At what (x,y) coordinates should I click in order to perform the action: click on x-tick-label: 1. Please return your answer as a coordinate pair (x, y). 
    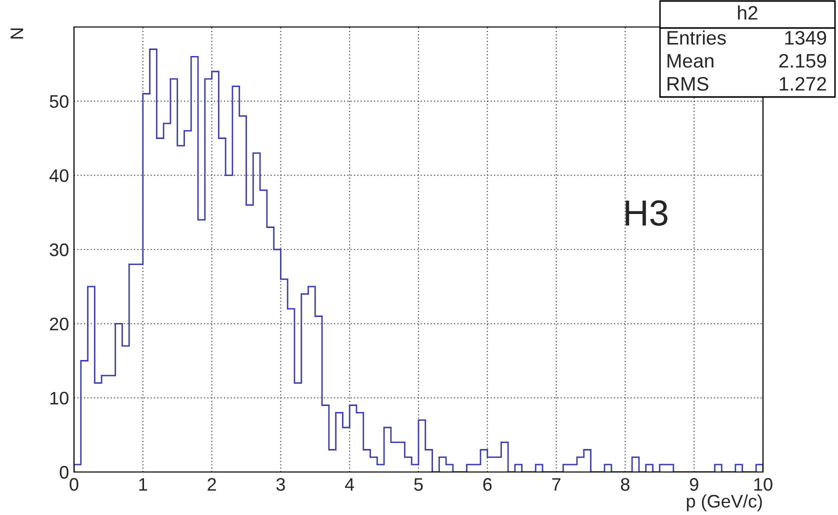
    Looking at the image, I should click on (143, 484).